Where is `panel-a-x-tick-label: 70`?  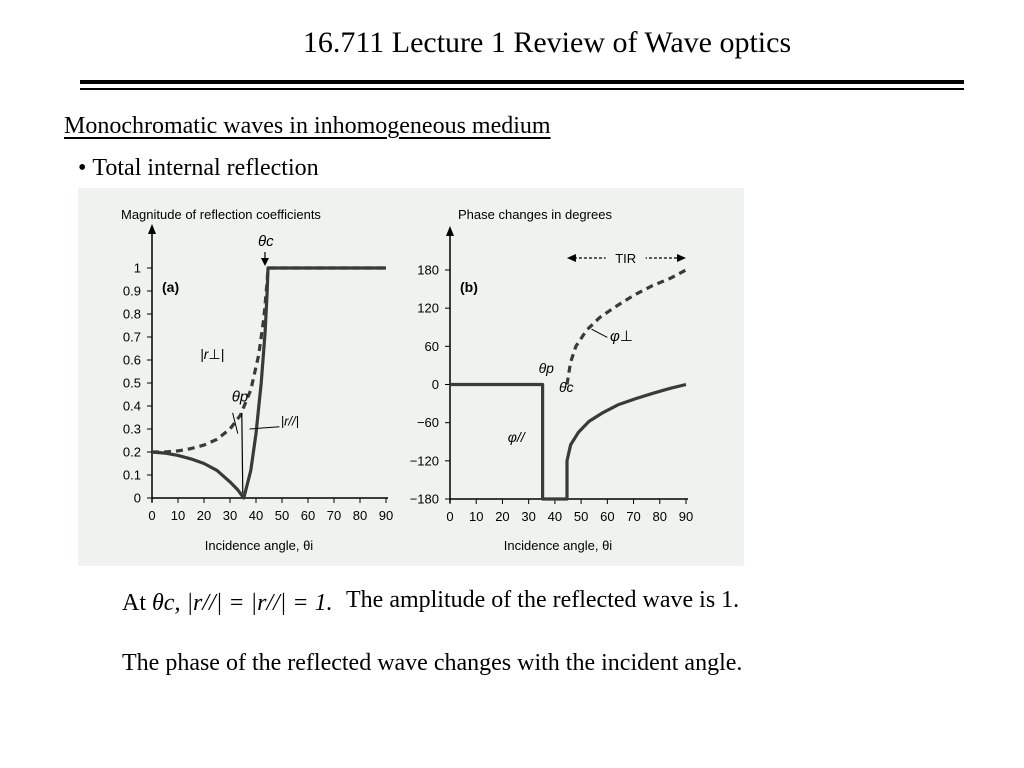
panel-a-x-tick-label: 70 is located at coordinates (334, 515).